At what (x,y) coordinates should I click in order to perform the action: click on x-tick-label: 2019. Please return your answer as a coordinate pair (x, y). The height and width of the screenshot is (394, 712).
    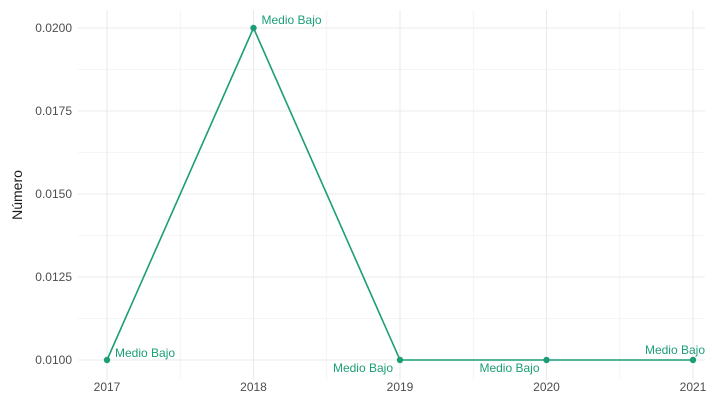
    Looking at the image, I should click on (400, 387).